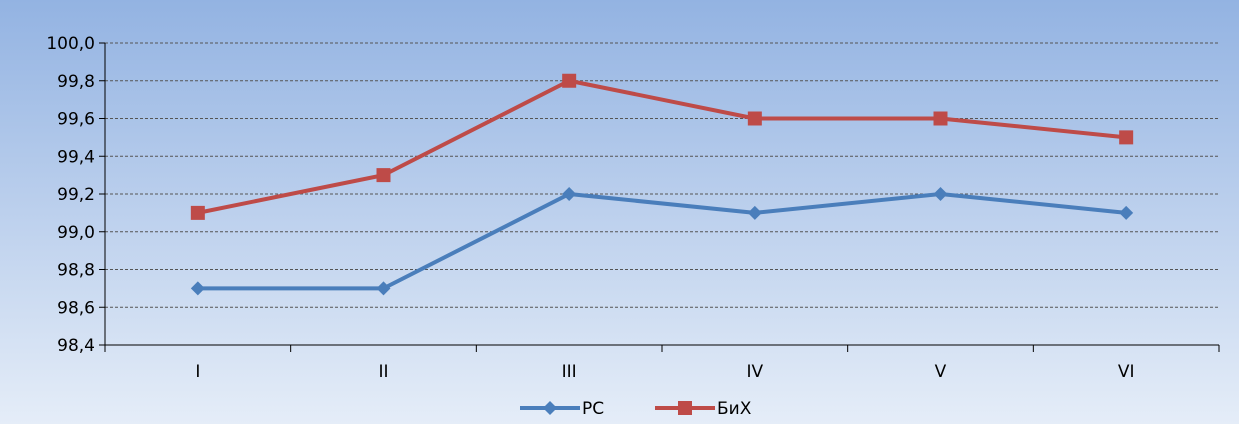  Describe the element at coordinates (734, 409) in the screenshot. I see `legend-label: БиХ` at that location.